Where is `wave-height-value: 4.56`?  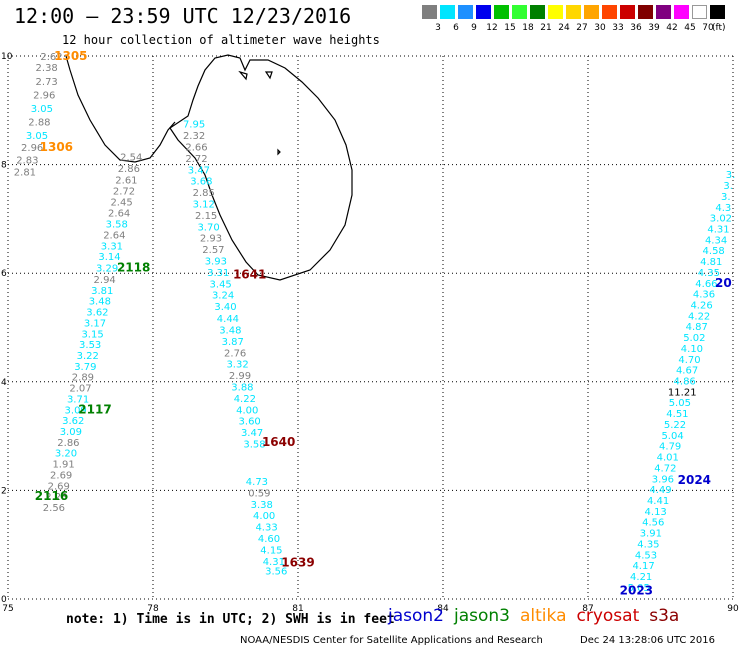 wave-height-value: 4.56 is located at coordinates (653, 523).